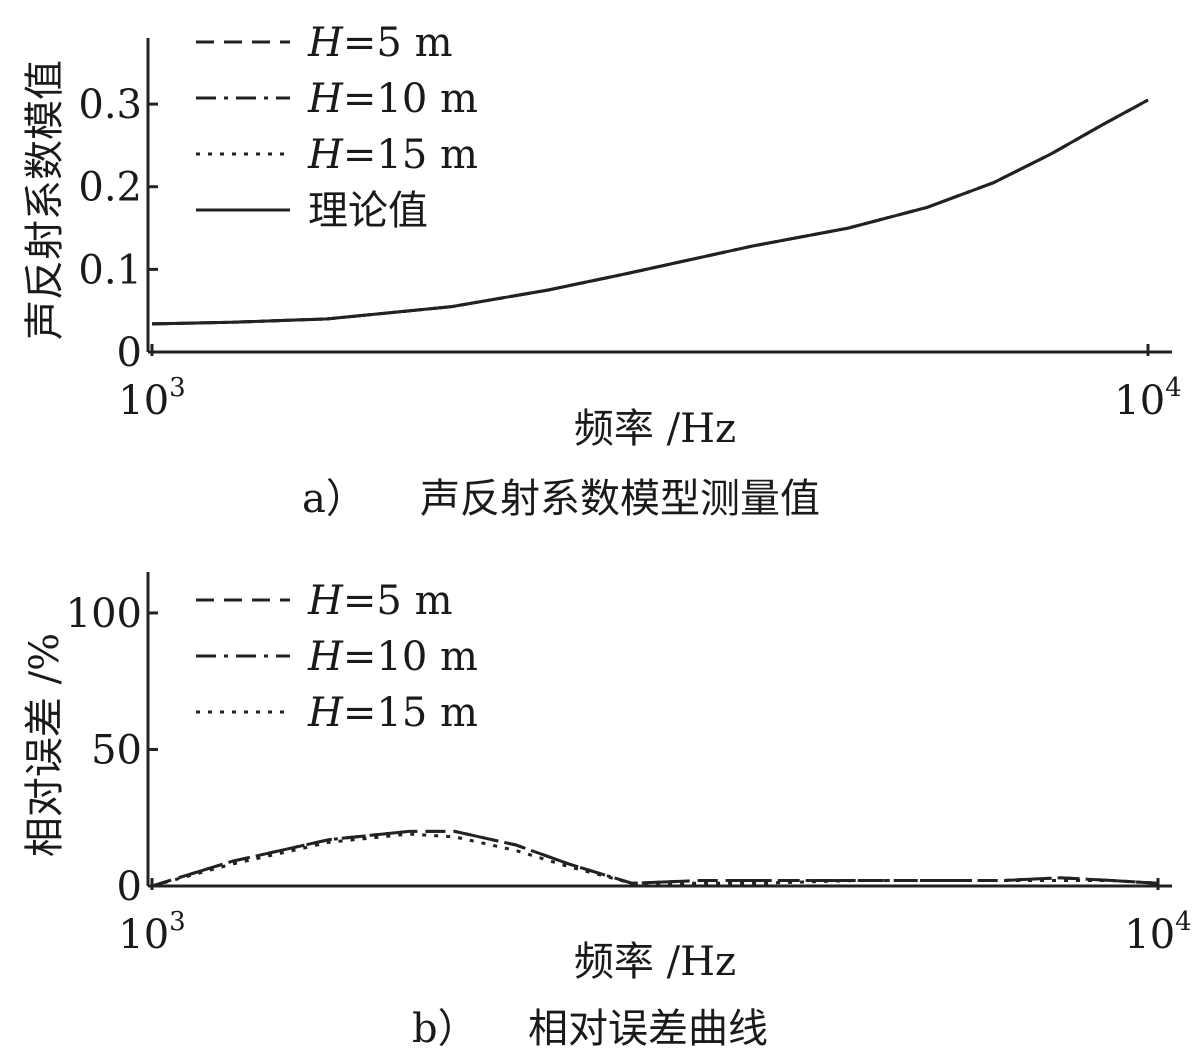 The height and width of the screenshot is (1058, 1200). What do you see at coordinates (45, 200) in the screenshot?
I see `panel-a-y-label: 声反射系数模值` at bounding box center [45, 200].